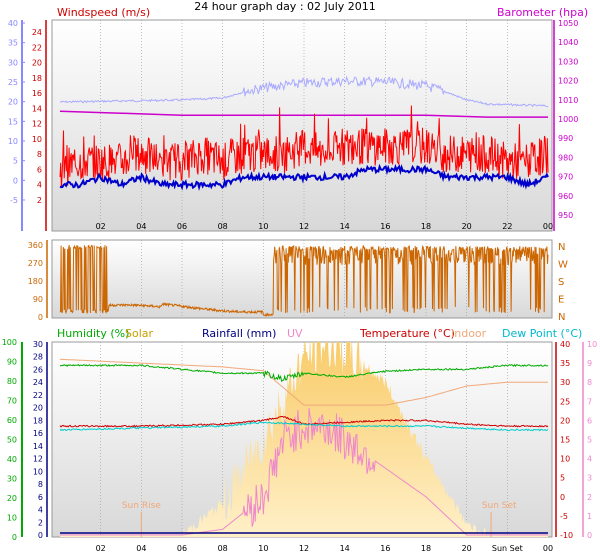  Describe the element at coordinates (589, 516) in the screenshot. I see `tick-label: 1` at that location.